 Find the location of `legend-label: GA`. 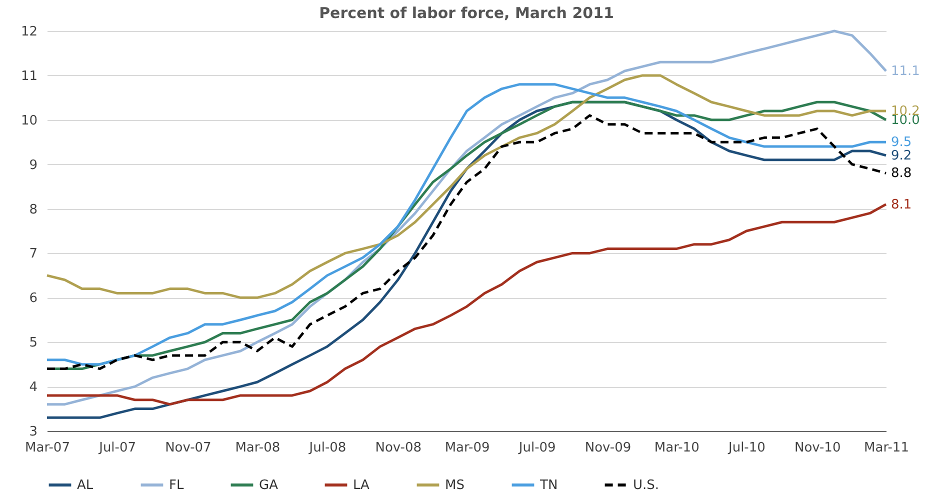

legend-label: GA is located at coordinates (268, 485).